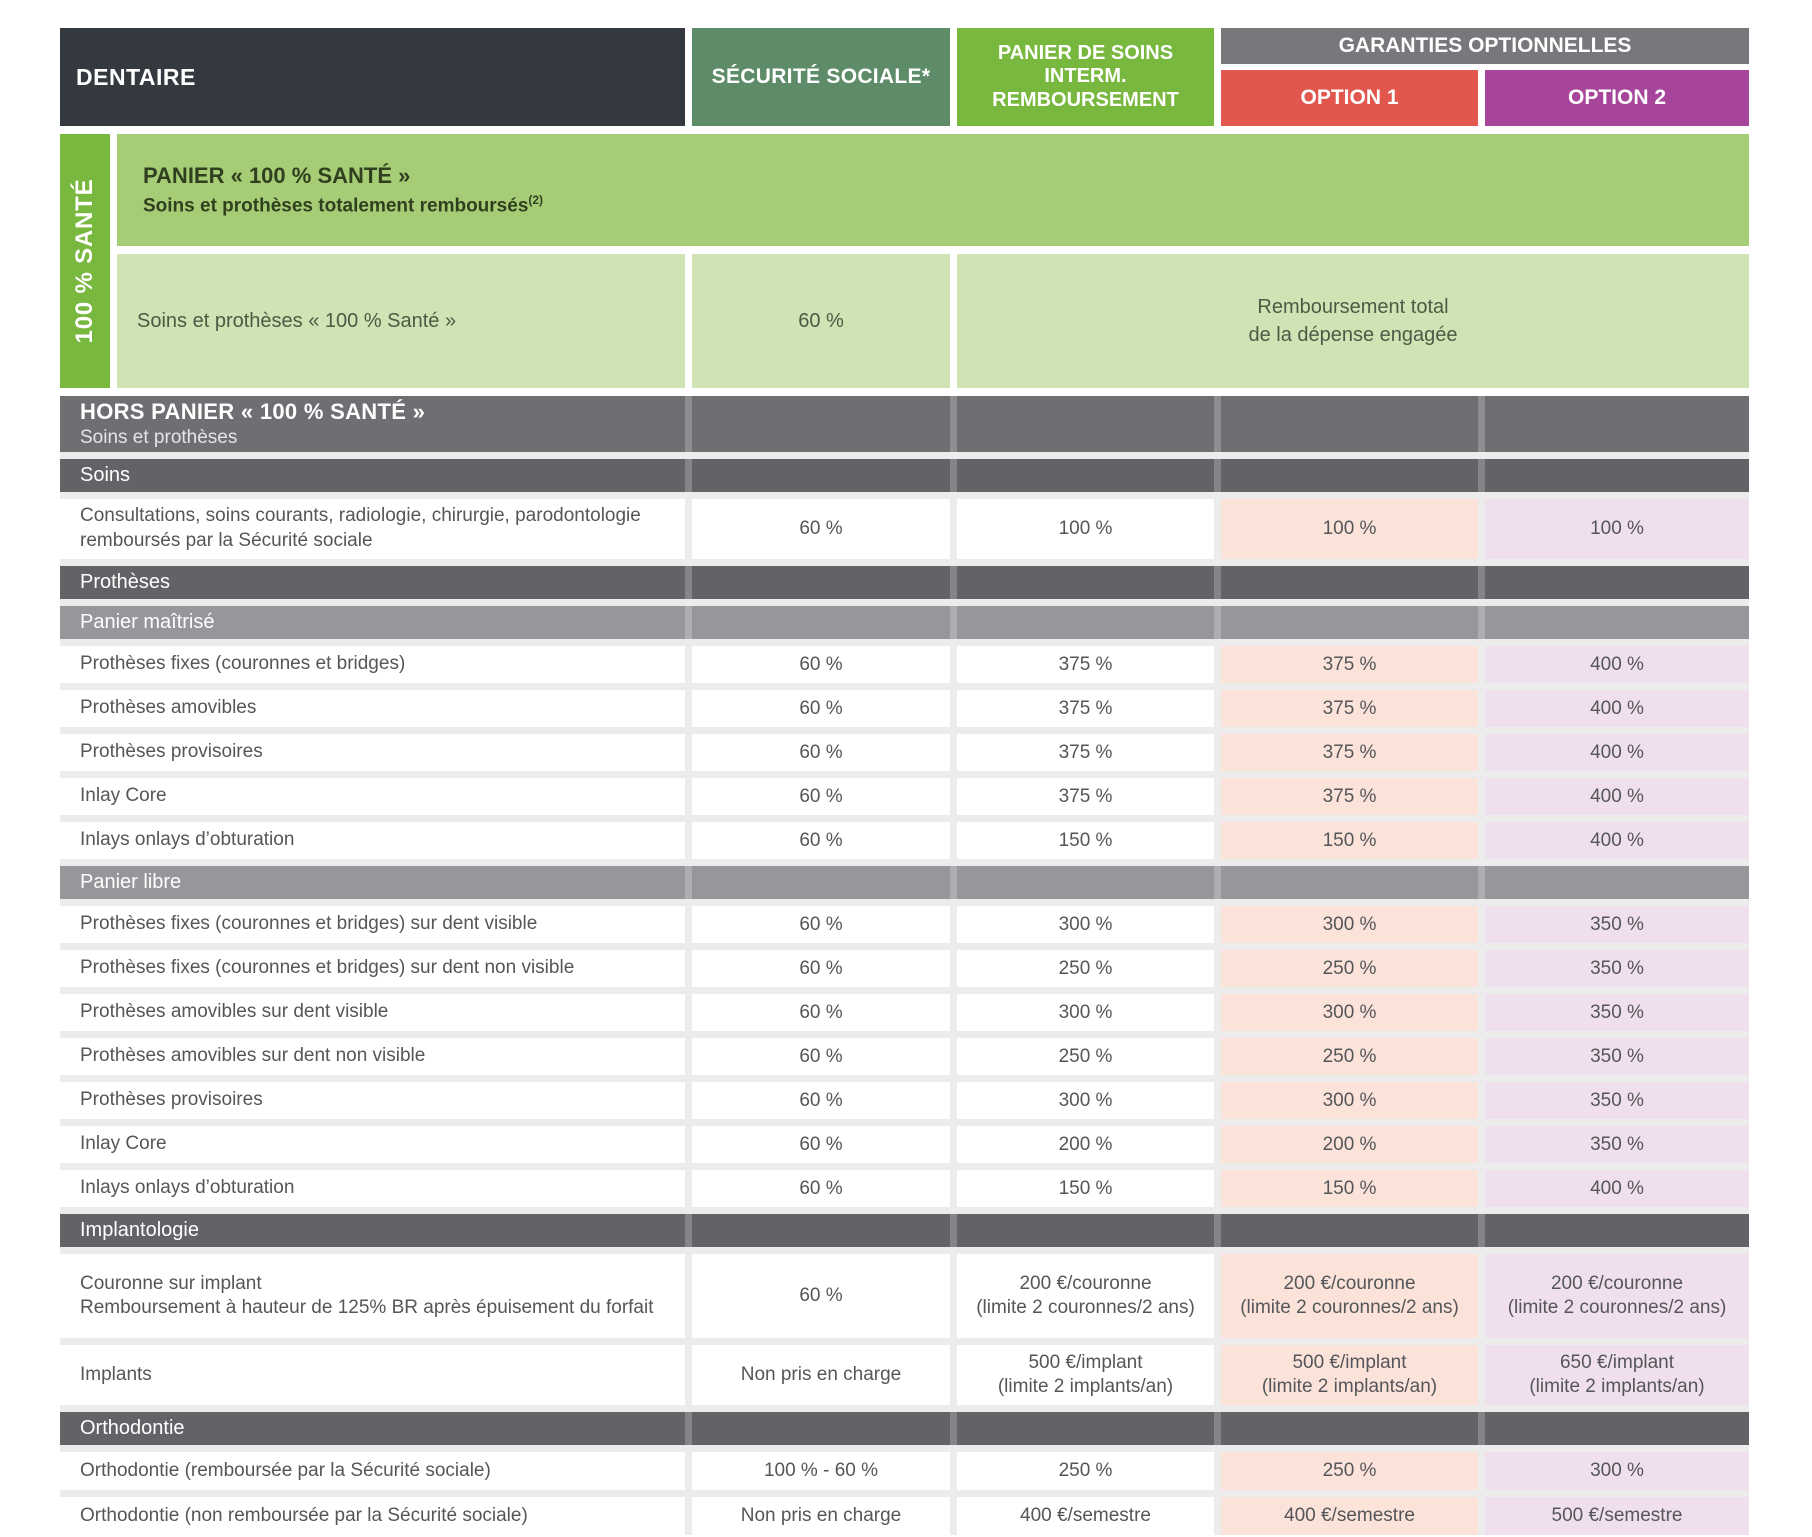 The width and height of the screenshot is (1812, 1537). Describe the element at coordinates (159, 437) in the screenshot. I see `hors-panier-subtitle: Soins et prothèses` at that location.